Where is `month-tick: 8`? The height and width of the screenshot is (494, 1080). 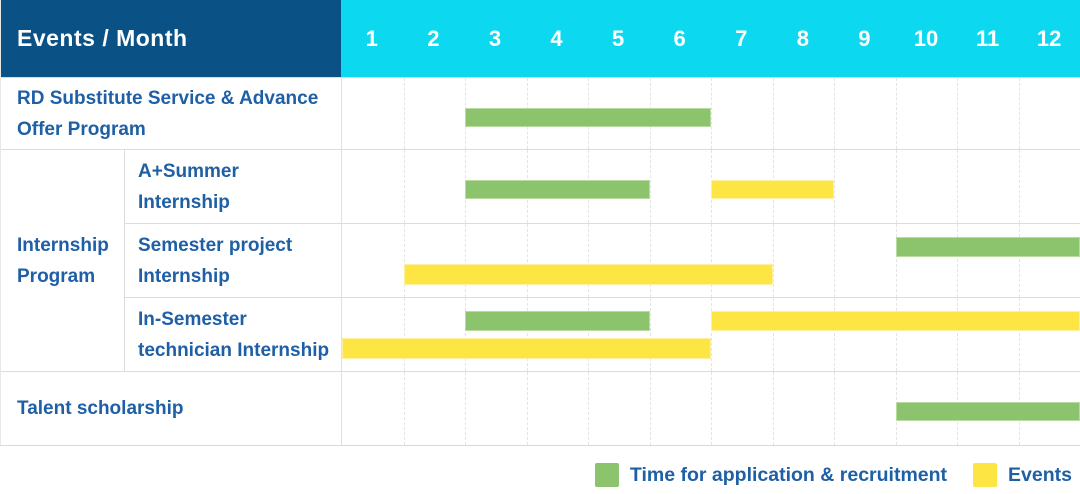 month-tick: 8 is located at coordinates (802, 38).